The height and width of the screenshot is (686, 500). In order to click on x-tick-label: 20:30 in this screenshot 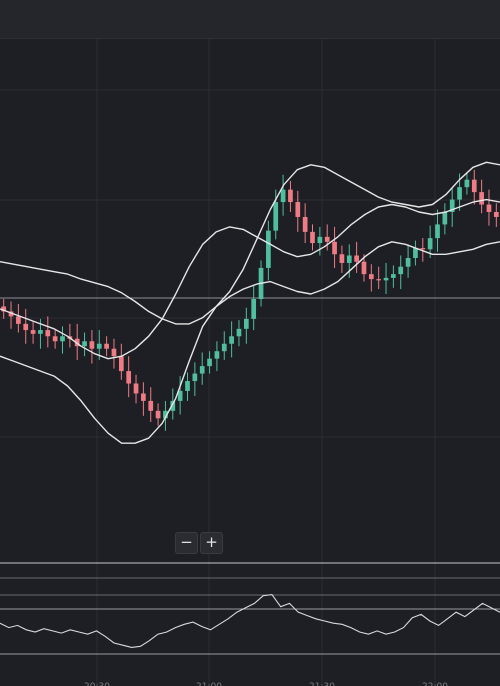, I will do `click(97, 684)`.